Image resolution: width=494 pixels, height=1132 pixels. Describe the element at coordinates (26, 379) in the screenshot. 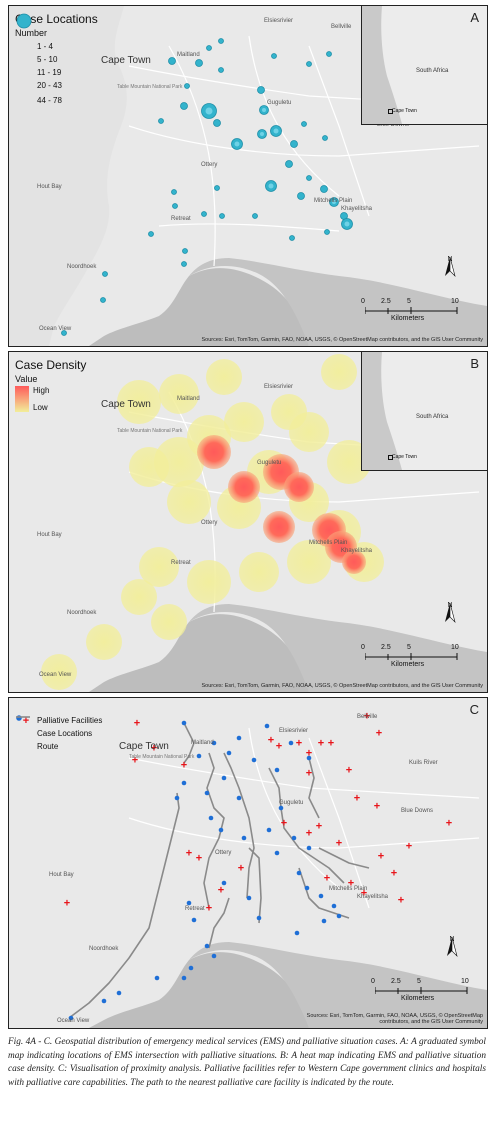

I see `legend-subtitle: Value` at that location.